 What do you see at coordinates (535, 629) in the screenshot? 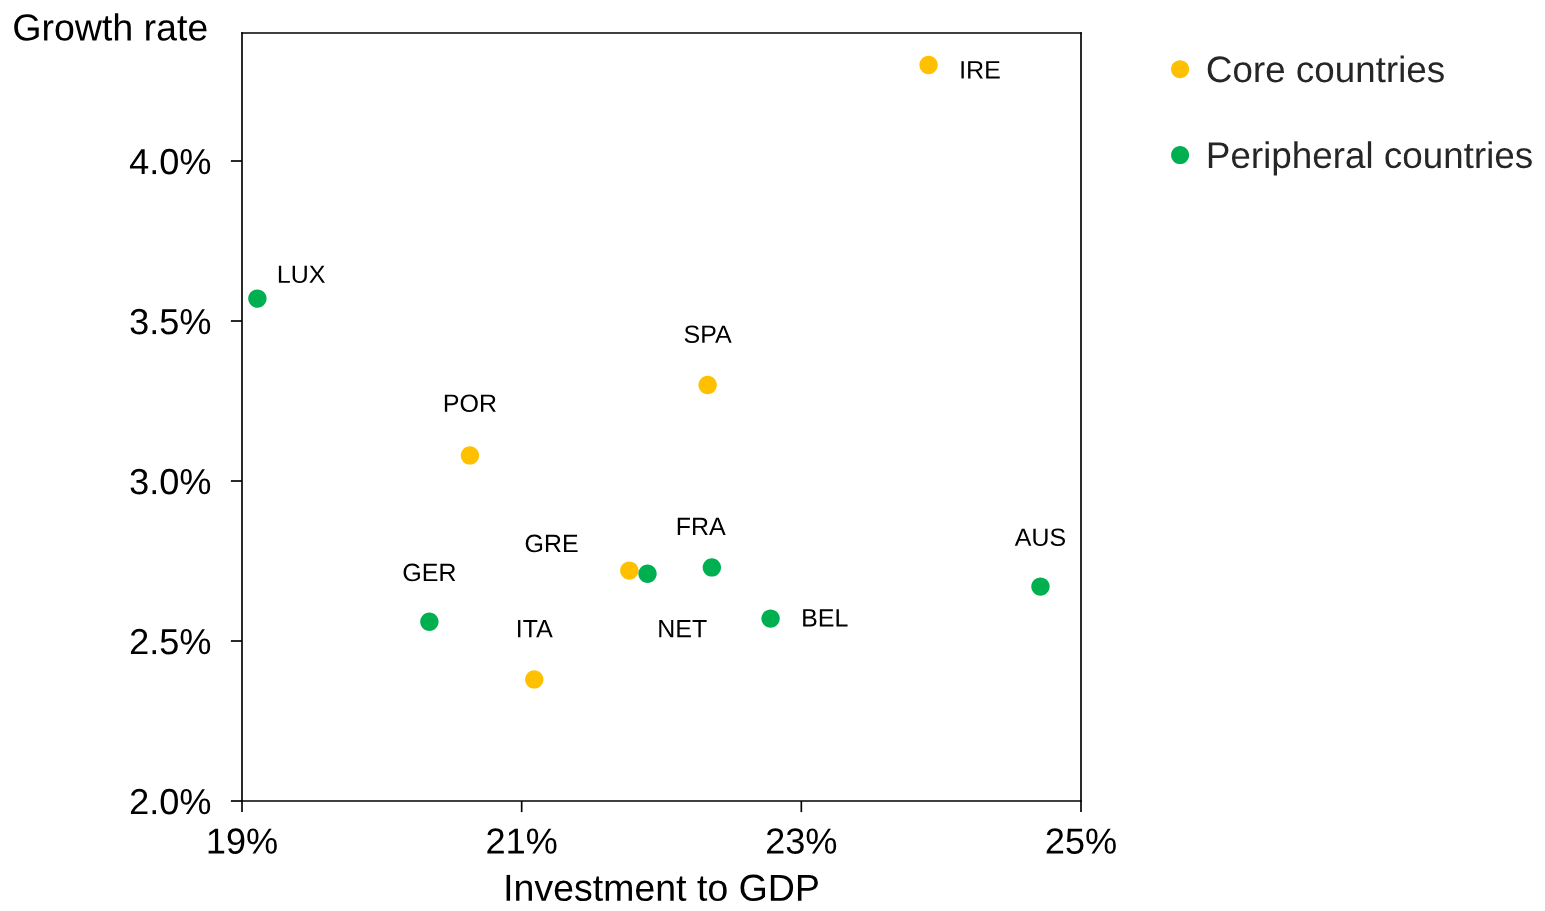
I see `annotation: ITA` at bounding box center [535, 629].